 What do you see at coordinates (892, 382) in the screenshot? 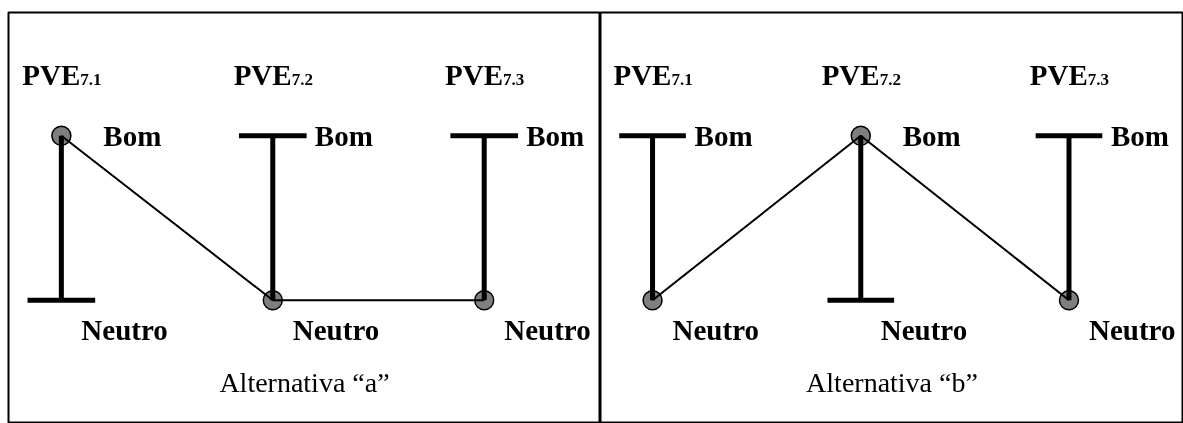
I see `text: Alternativa “b”` at bounding box center [892, 382].